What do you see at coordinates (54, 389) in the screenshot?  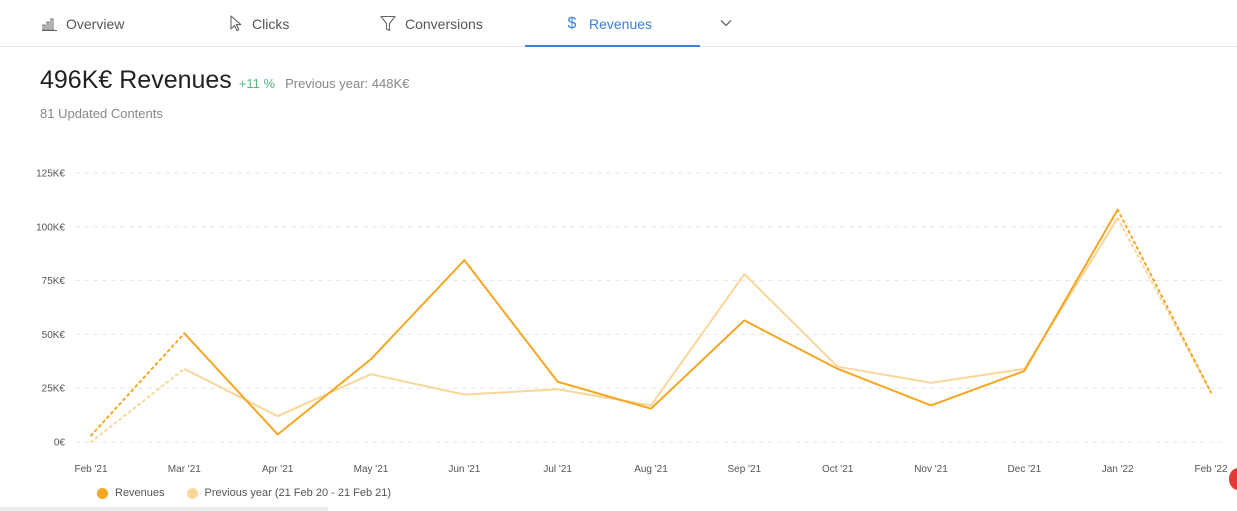 I see `y-tick-label: 25K€` at bounding box center [54, 389].